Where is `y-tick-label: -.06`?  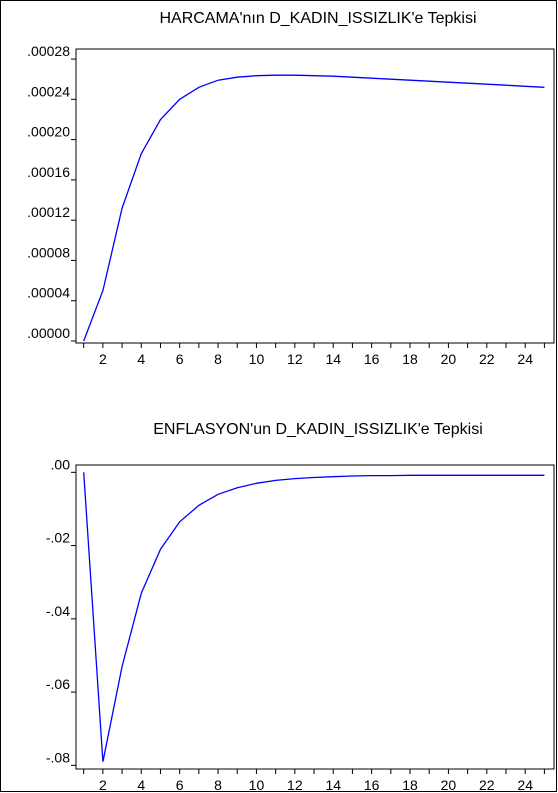 y-tick-label: -.06 is located at coordinates (58, 684).